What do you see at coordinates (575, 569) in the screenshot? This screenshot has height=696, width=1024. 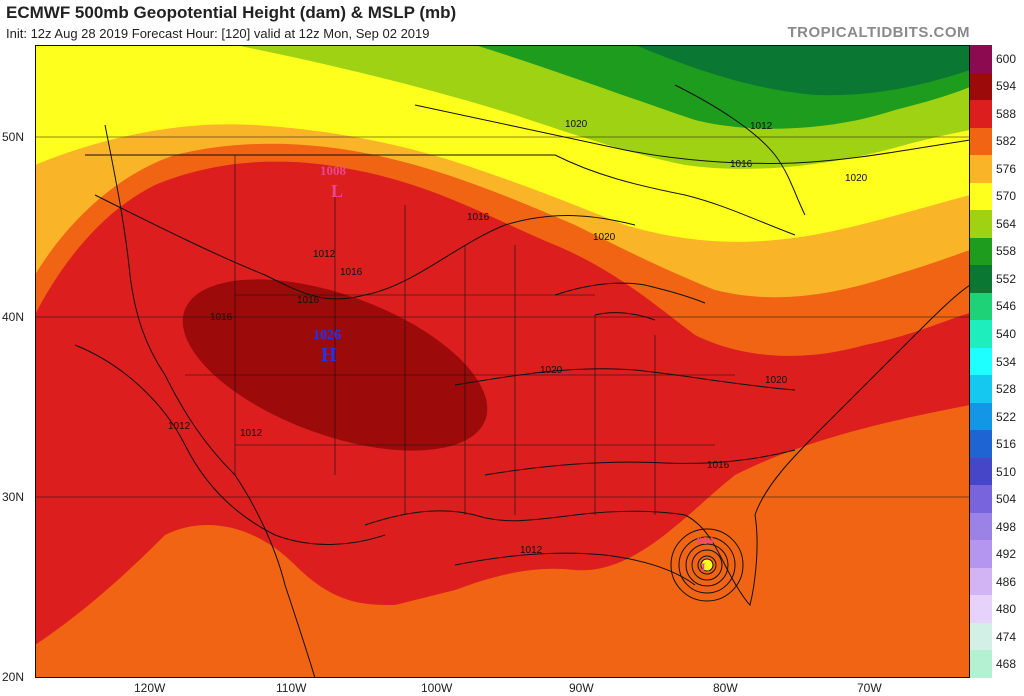 I see `isobar-1012-gulf` at bounding box center [575, 569].